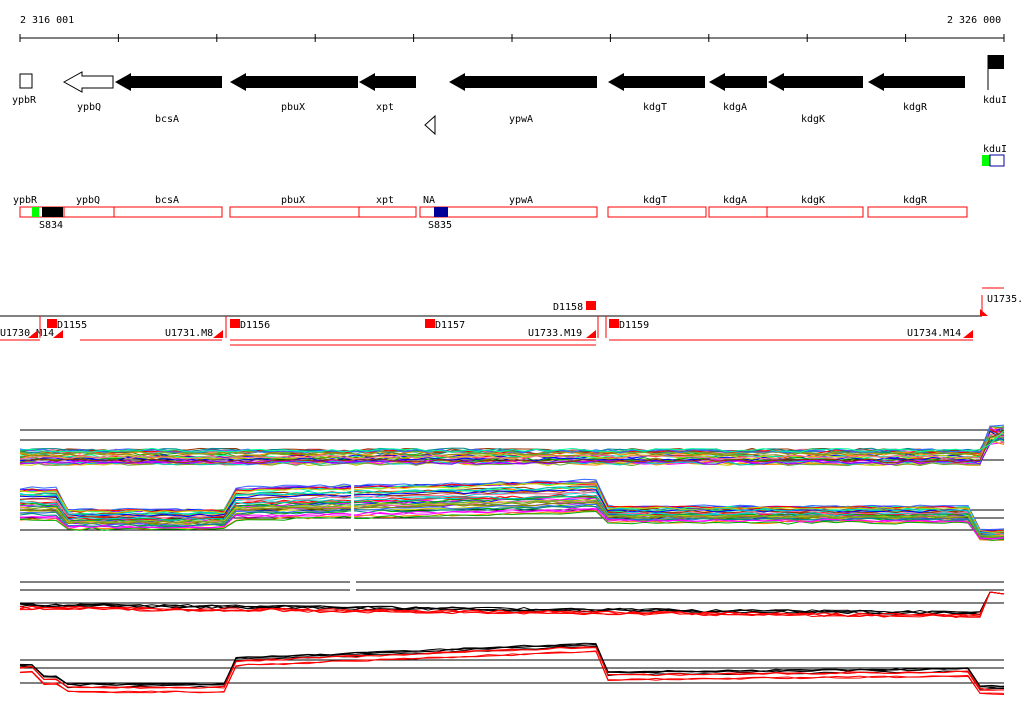  What do you see at coordinates (813, 119) in the screenshot?
I see `gene-label-kdgK: kdgK` at bounding box center [813, 119].